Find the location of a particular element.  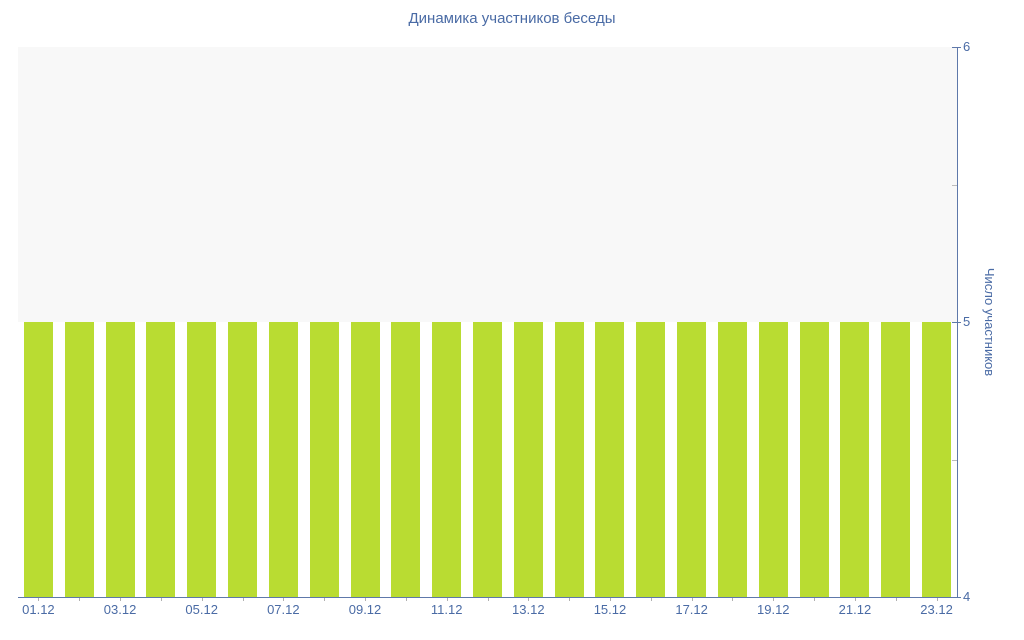

x-tick-22.12 is located at coordinates (896, 599).